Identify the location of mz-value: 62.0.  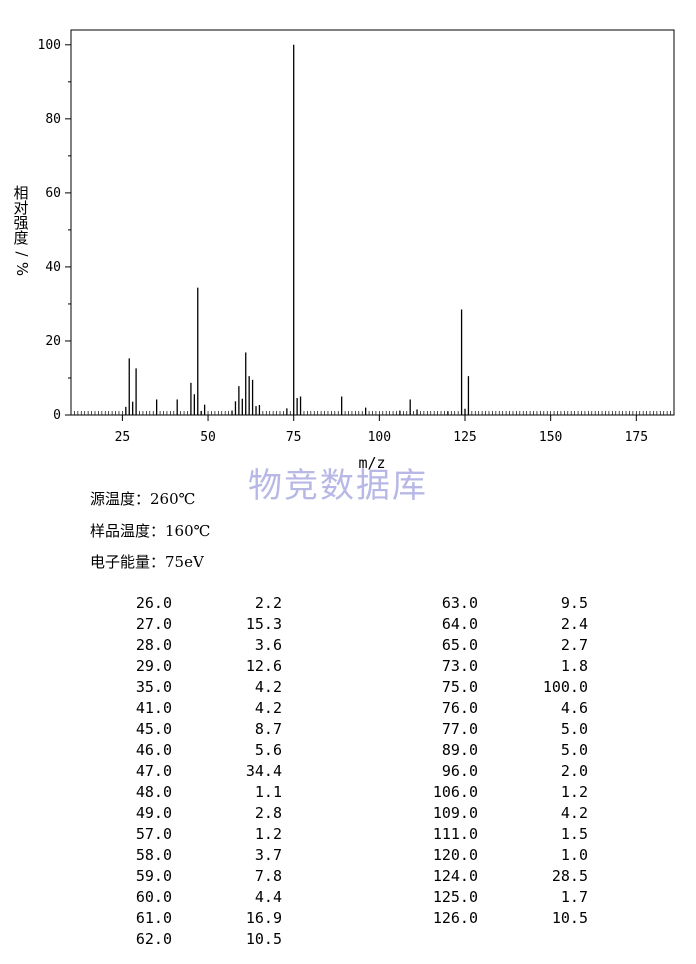
(153, 939).